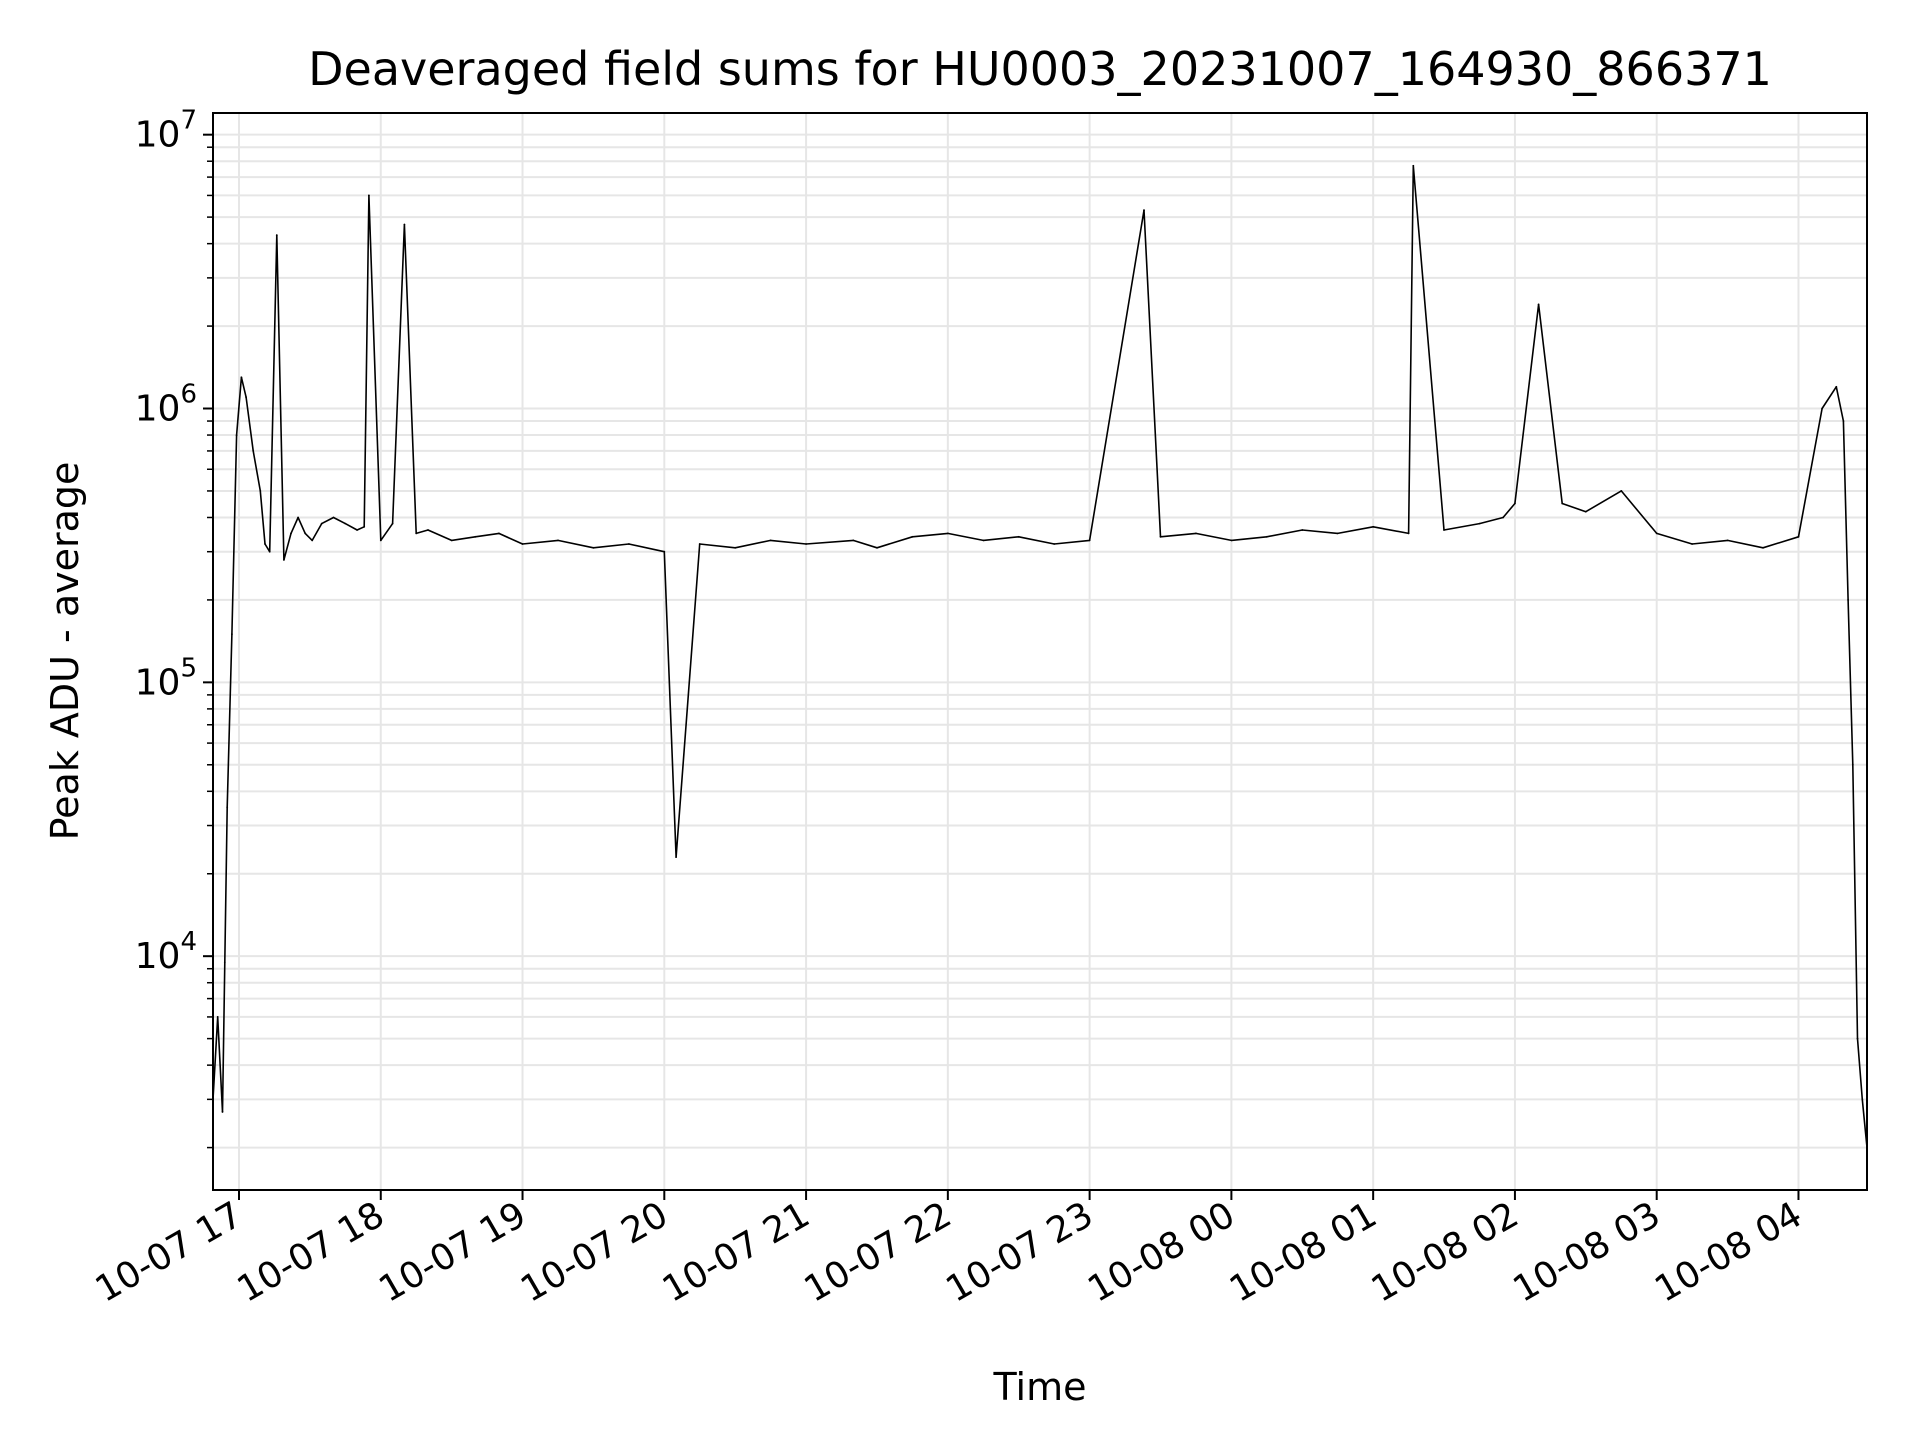  I want to click on y-tick-label: 10⁶, so click(166, 405).